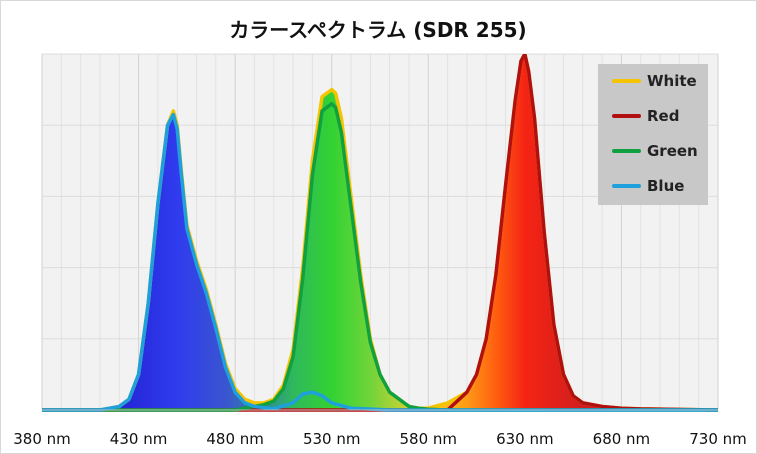  I want to click on x-tick-label: 530 nm, so click(332, 439).